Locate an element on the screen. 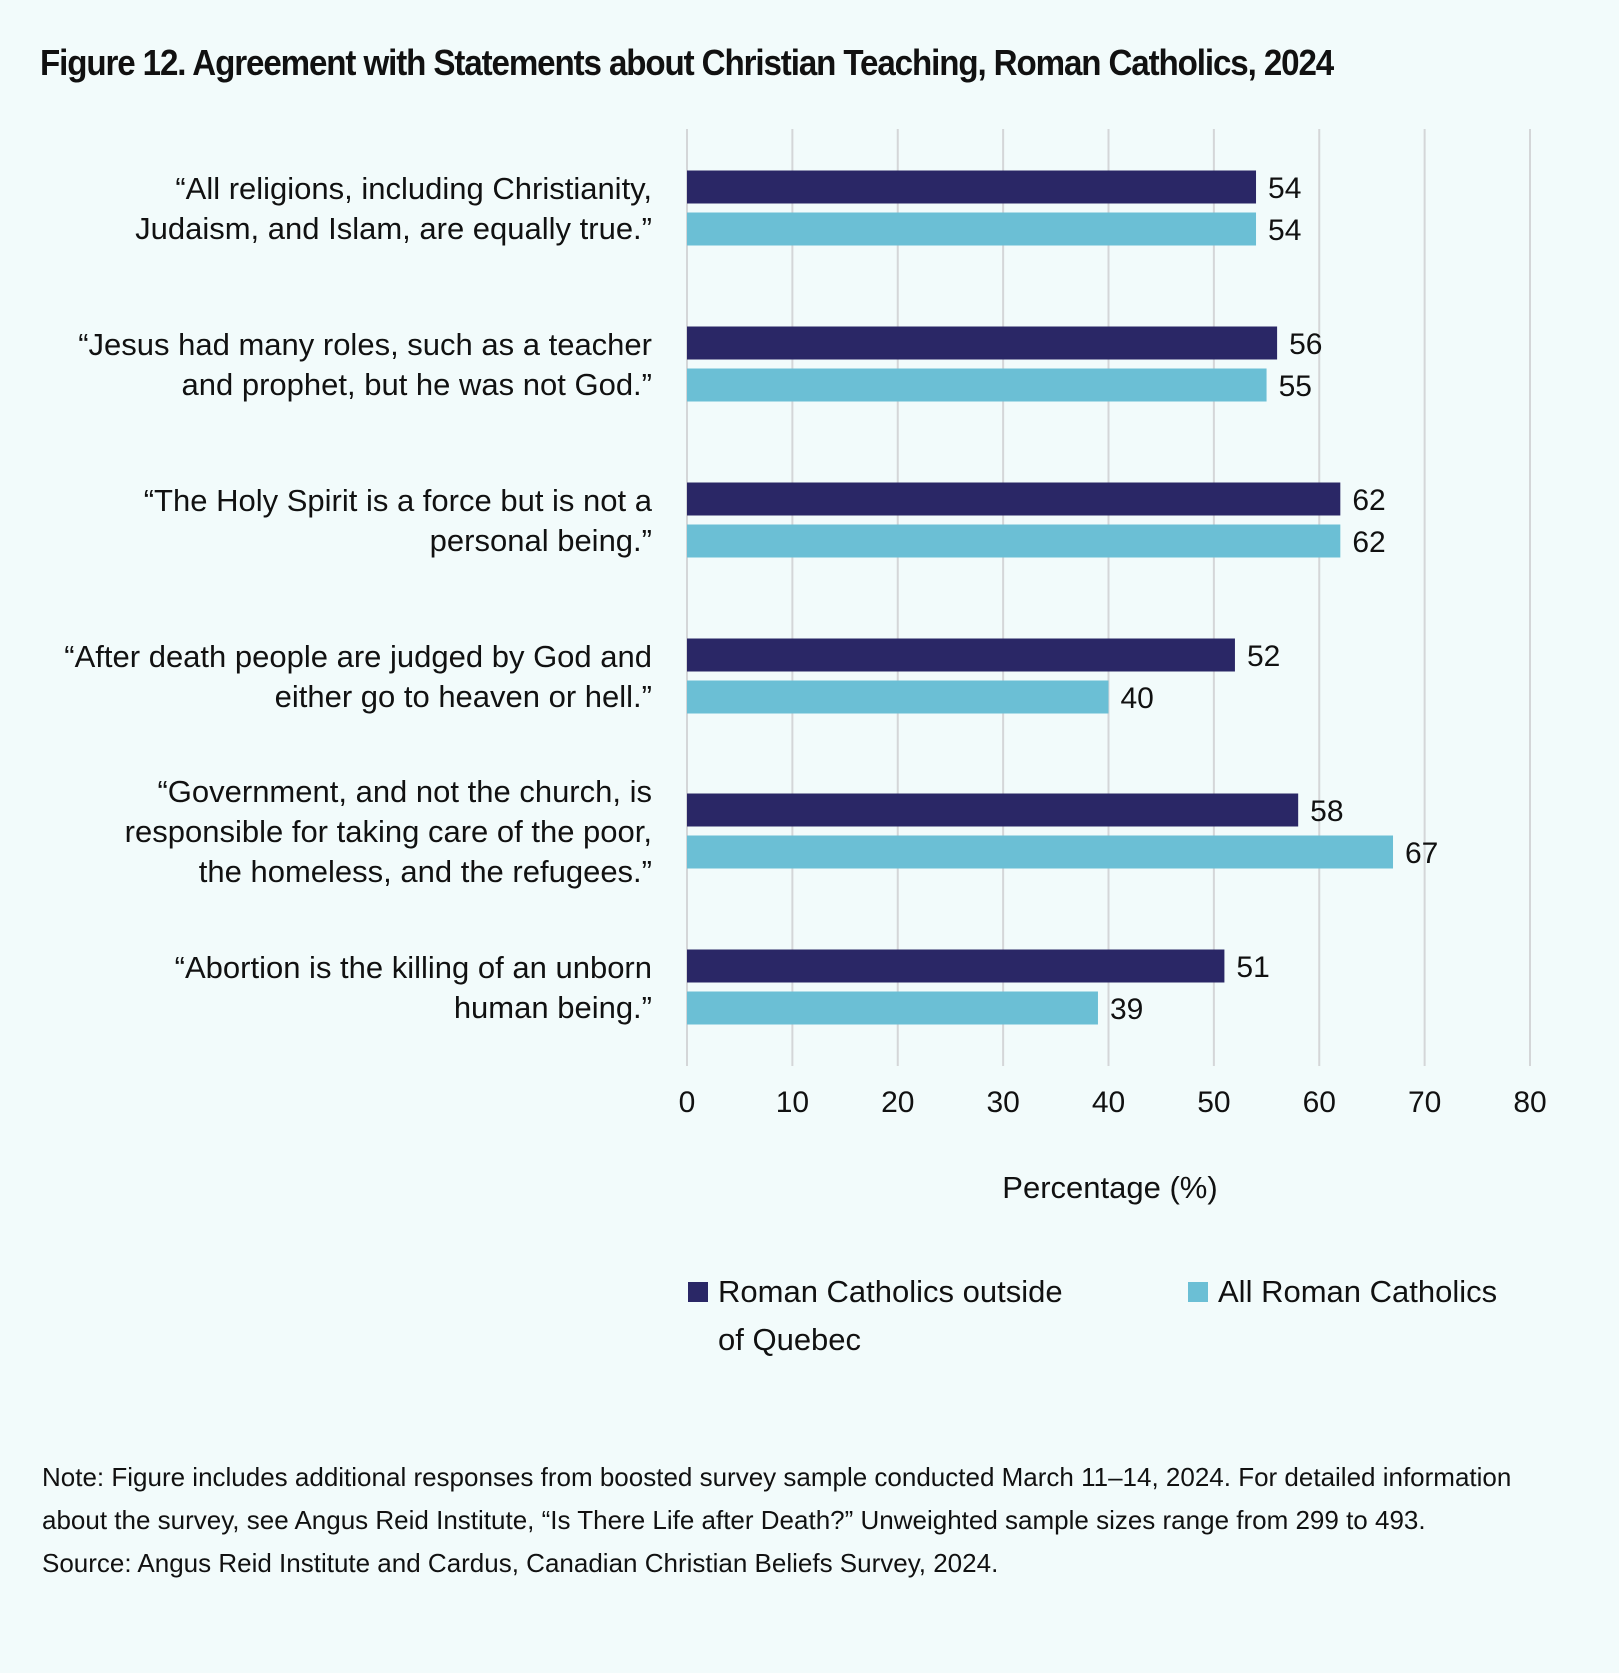  category-label-line: “Government, and not the church, is is located at coordinates (404, 791).